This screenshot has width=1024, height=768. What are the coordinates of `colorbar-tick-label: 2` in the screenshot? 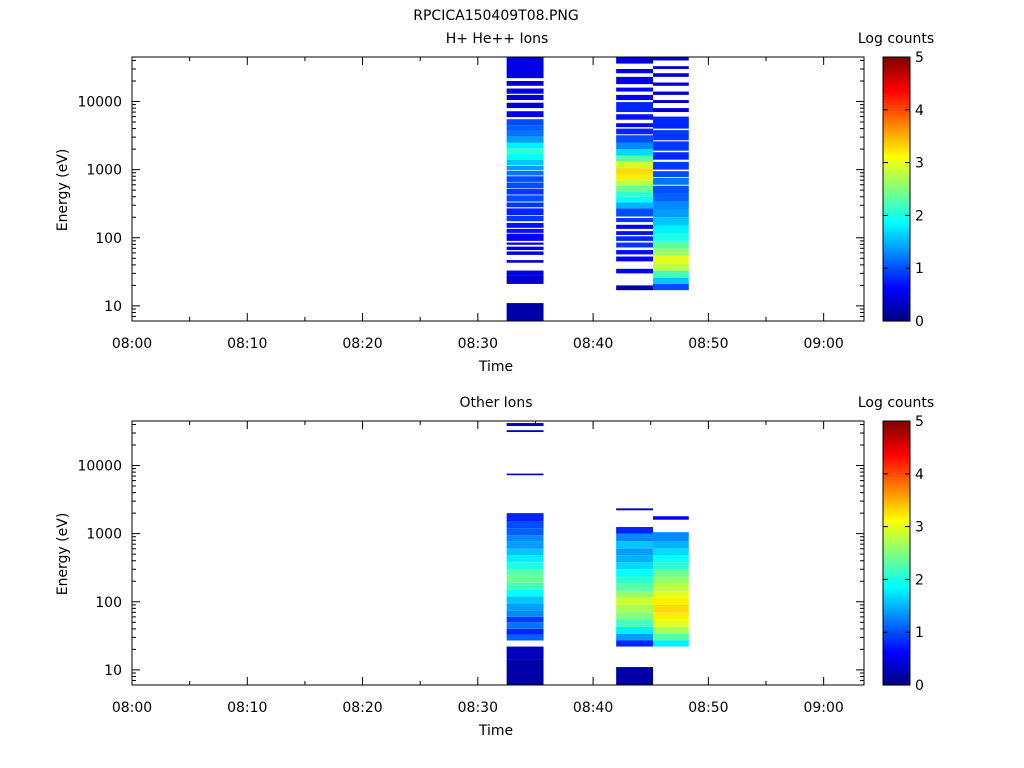 It's located at (919, 580).